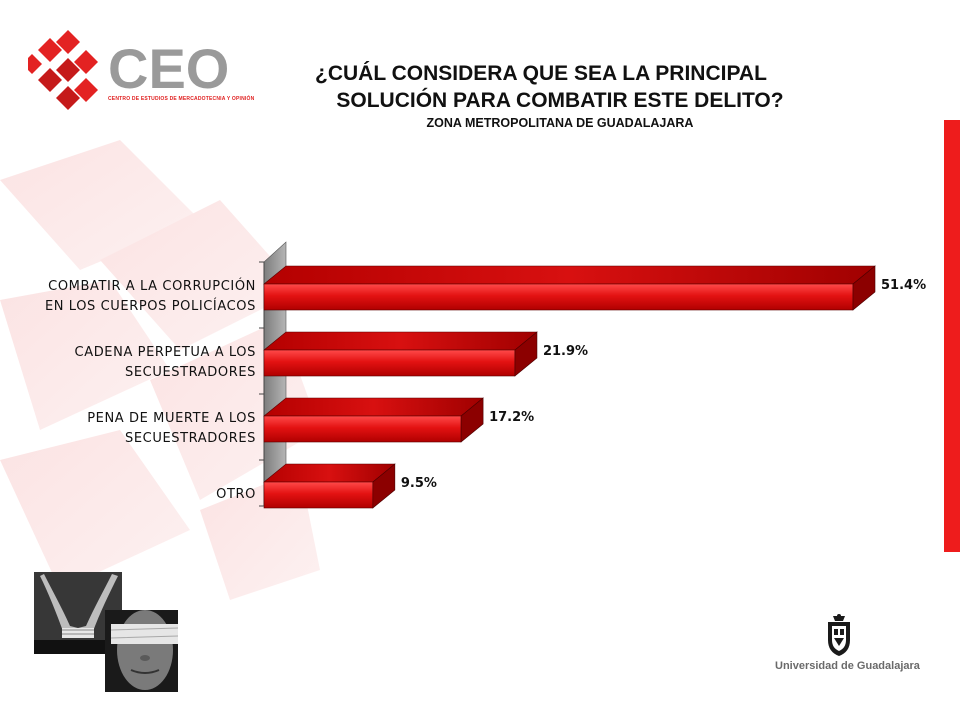 The width and height of the screenshot is (960, 720). Describe the element at coordinates (165, 352) in the screenshot. I see `category-label-line: CADENA PERPETUA A LOS` at that location.